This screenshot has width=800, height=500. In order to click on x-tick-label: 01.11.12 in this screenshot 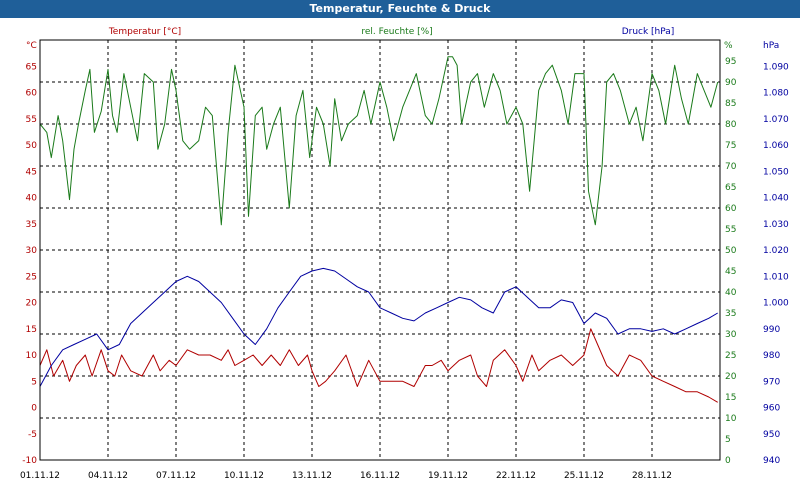, I will do `click(40, 476)`.